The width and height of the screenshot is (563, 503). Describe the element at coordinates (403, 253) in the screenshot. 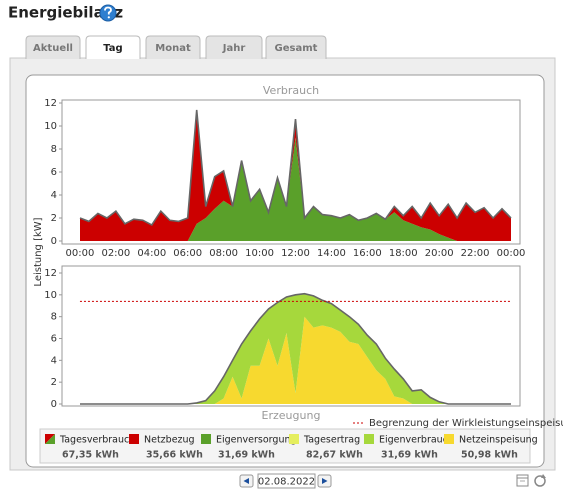

I see `x-tick-label: 18:00` at that location.